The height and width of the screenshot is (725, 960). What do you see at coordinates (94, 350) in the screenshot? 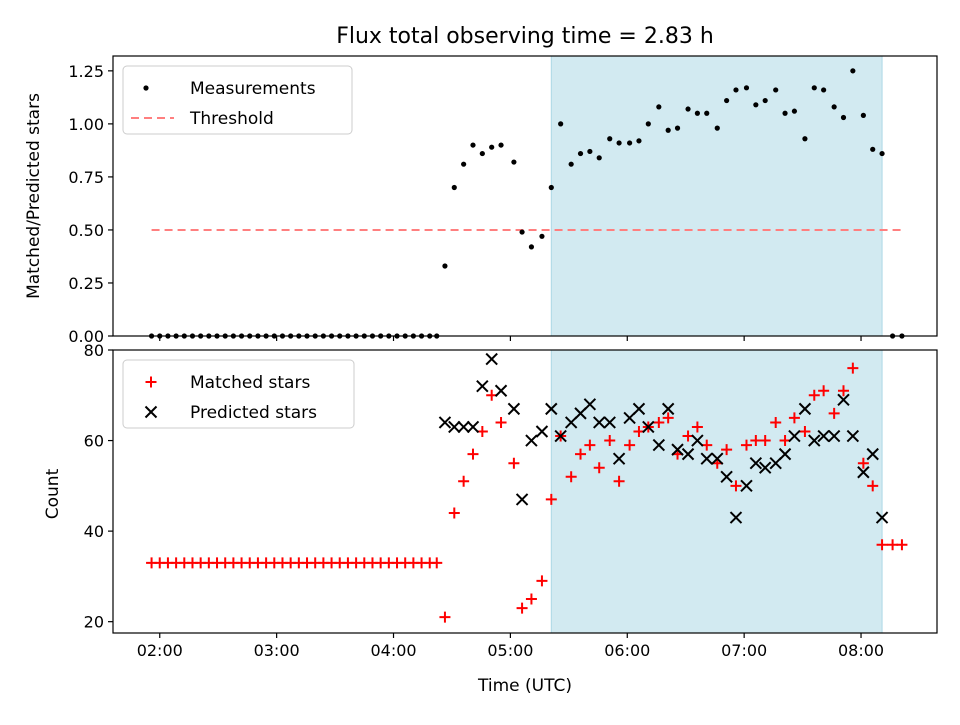
I see `bottom-y-tick-label: 80` at bounding box center [94, 350].